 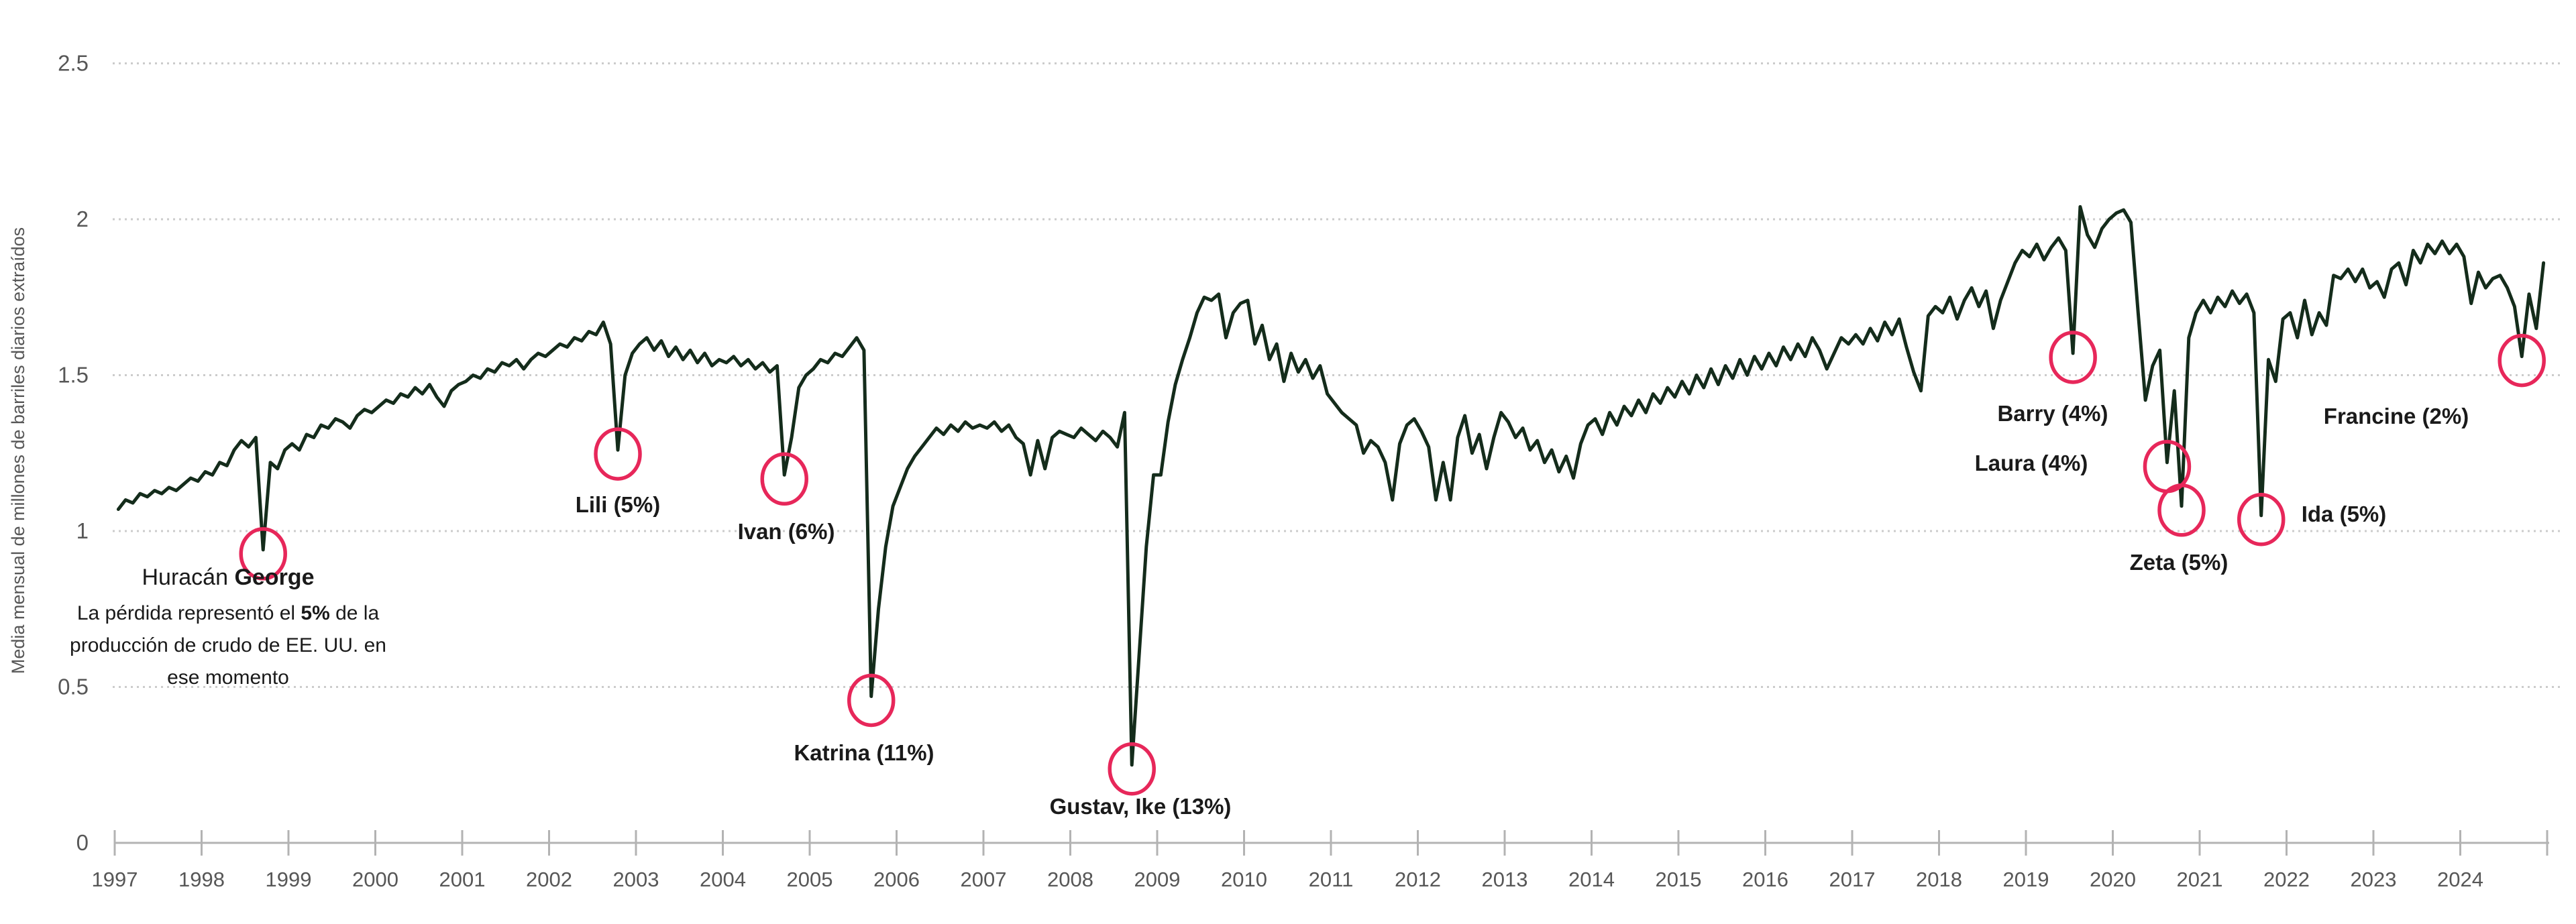 I want to click on x-tick-label-2014: 2014, so click(x=1591, y=879).